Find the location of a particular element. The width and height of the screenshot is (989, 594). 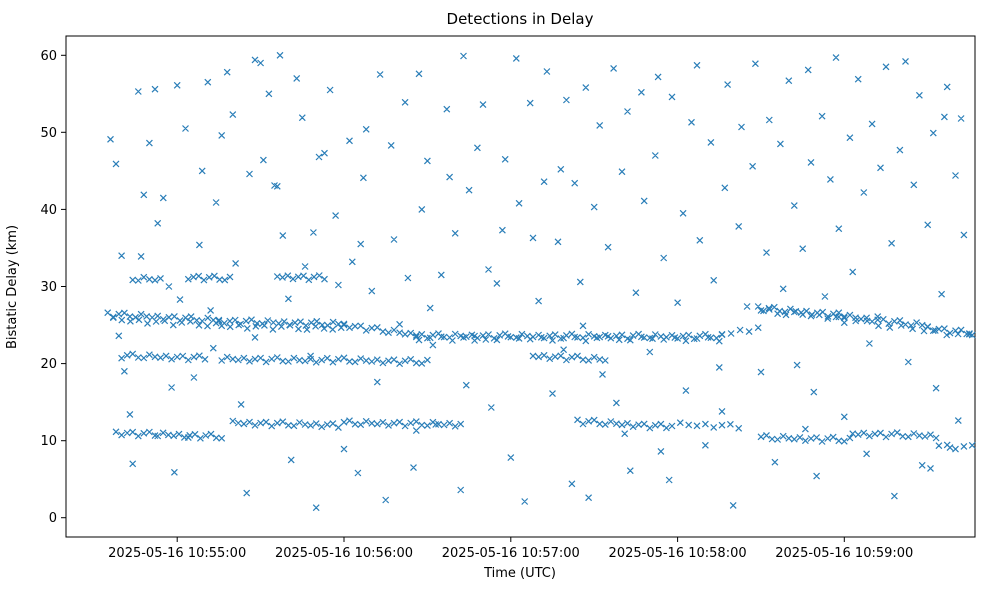

y-axis-label: Bistatic Delay (km) is located at coordinates (12, 287).